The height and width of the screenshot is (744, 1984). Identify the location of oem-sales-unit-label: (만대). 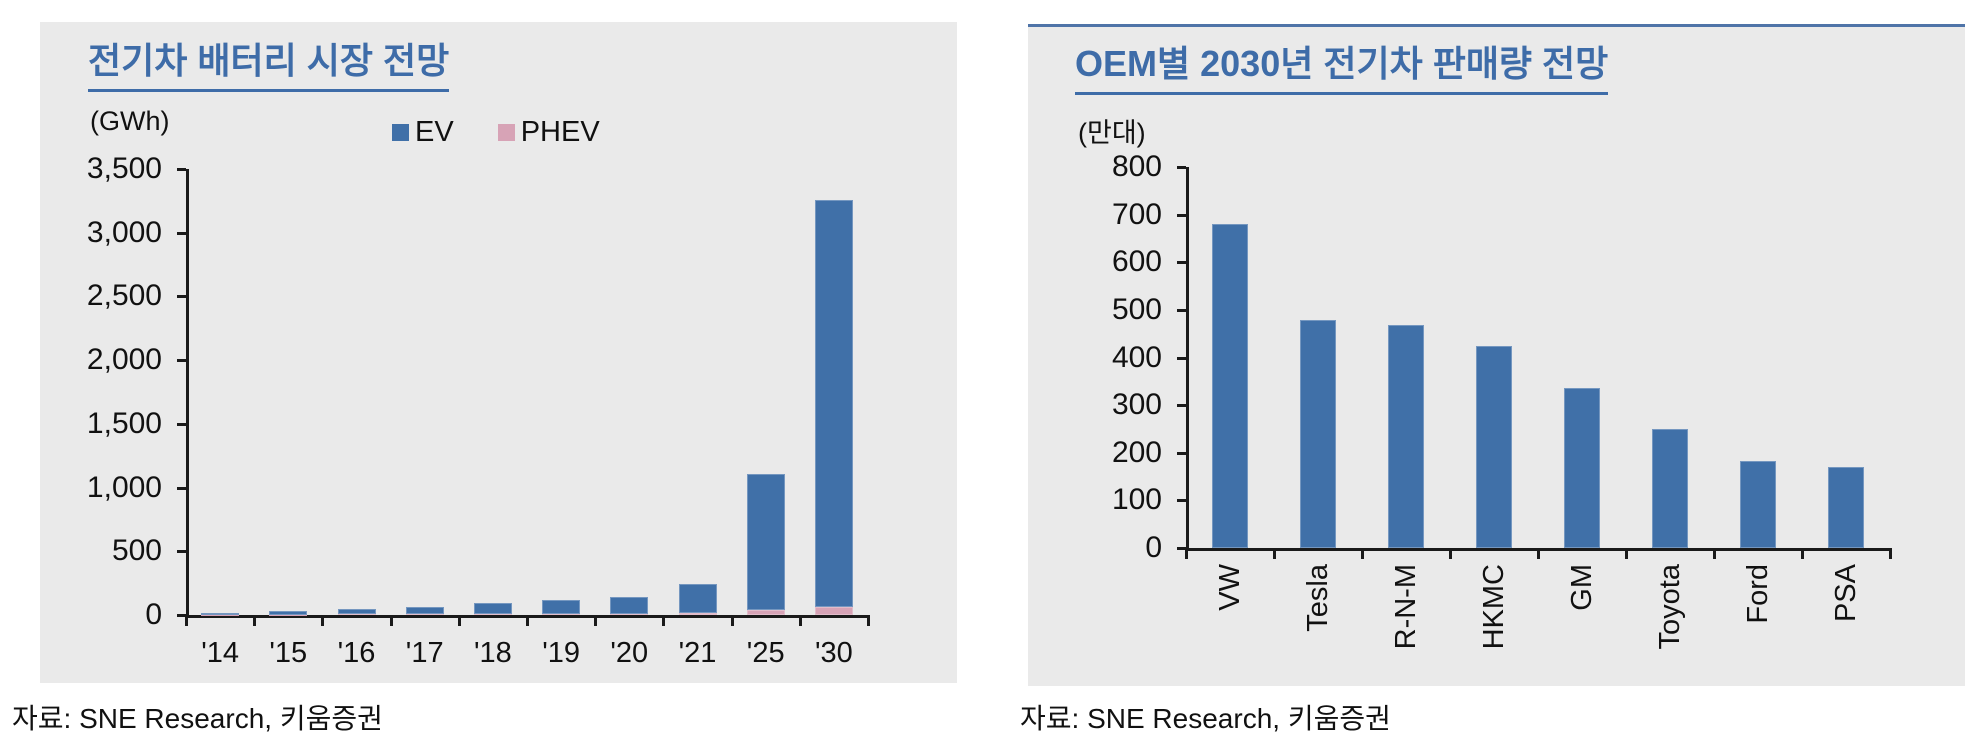
(1112, 133).